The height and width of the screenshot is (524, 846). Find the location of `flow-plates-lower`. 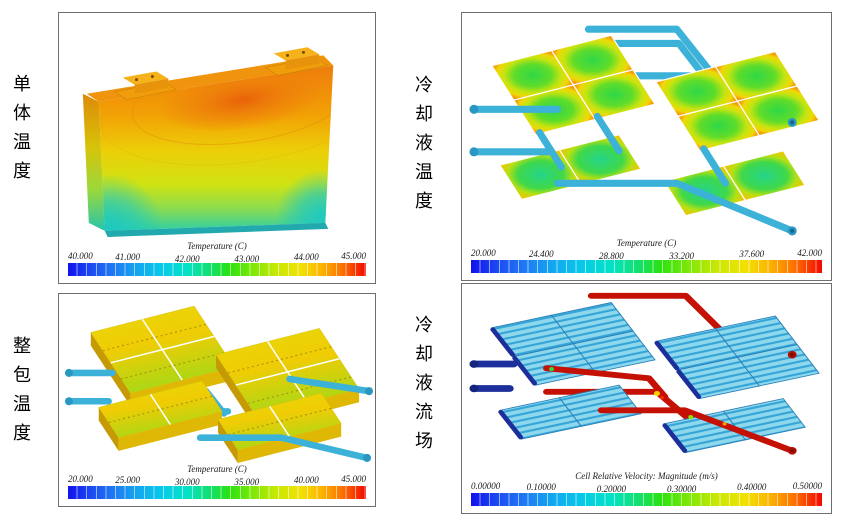

flow-plates-lower is located at coordinates (652, 418).